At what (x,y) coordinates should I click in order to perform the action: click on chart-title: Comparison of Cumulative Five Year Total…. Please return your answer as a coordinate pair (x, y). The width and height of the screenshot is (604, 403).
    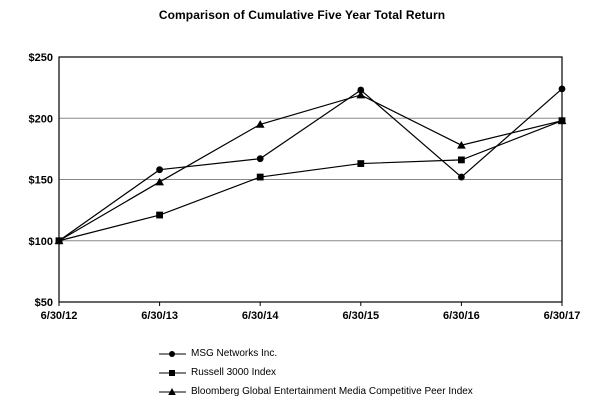
    Looking at the image, I should click on (302, 15).